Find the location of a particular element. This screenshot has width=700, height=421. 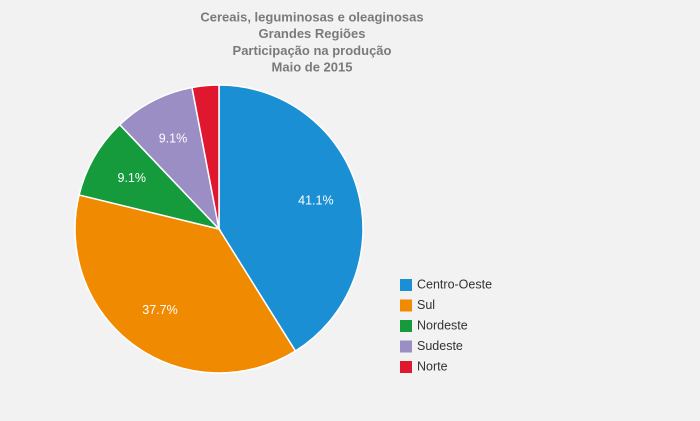

chart-title: Cereais, leguminosas e oleaginosas is located at coordinates (311, 16).